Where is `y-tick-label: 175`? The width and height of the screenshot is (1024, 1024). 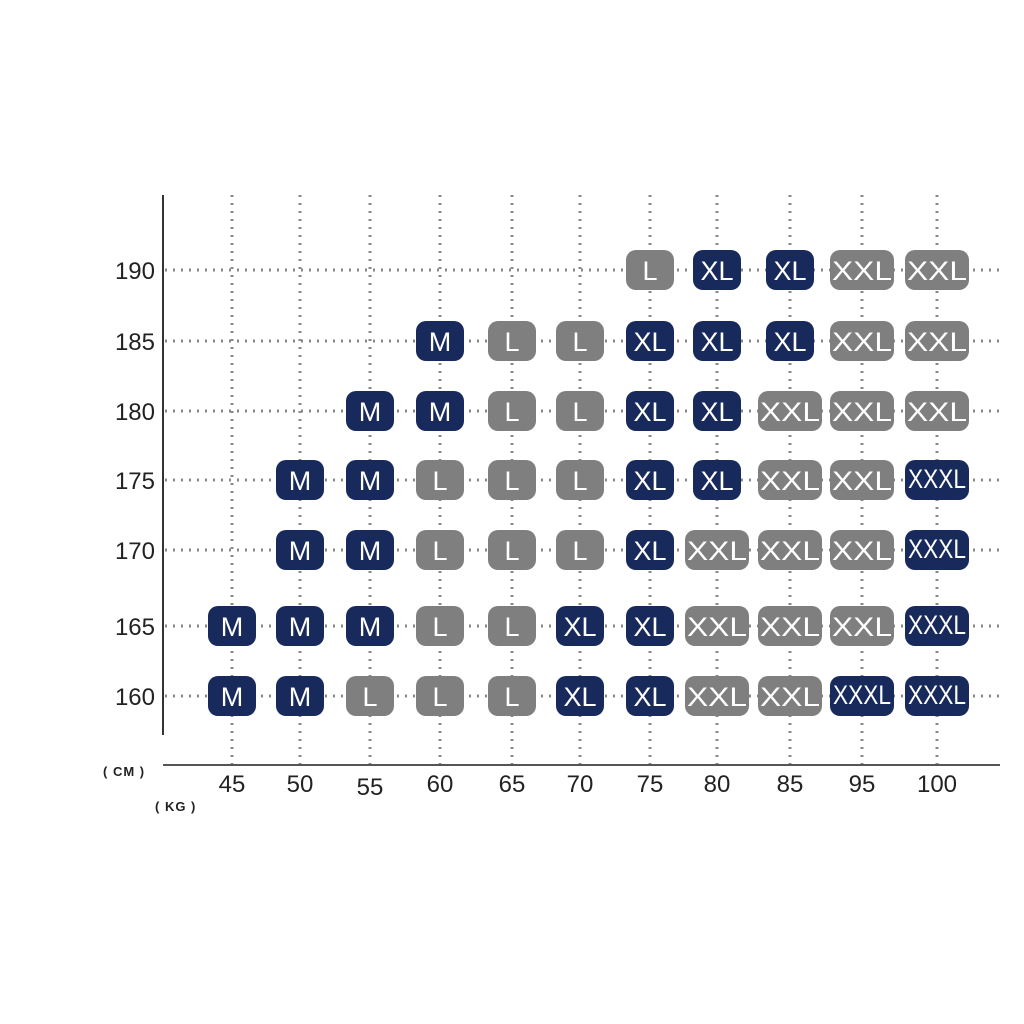
y-tick-label: 175 is located at coordinates (135, 481).